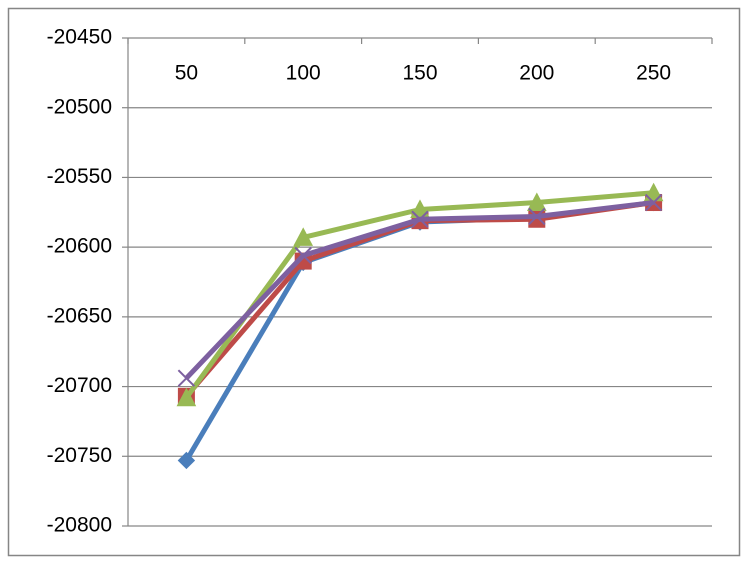 This screenshot has width=748, height=564. Describe the element at coordinates (79, 246) in the screenshot. I see `y-tick-label: -20600` at that location.